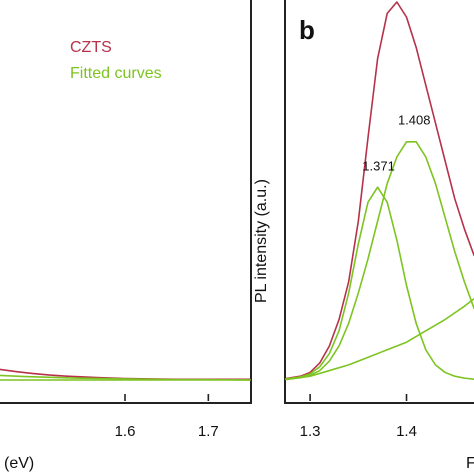 The image size is (474, 474). Describe the element at coordinates (116, 73) in the screenshot. I see `panel-a-legend-fitted-curves: Fitted curves` at that location.